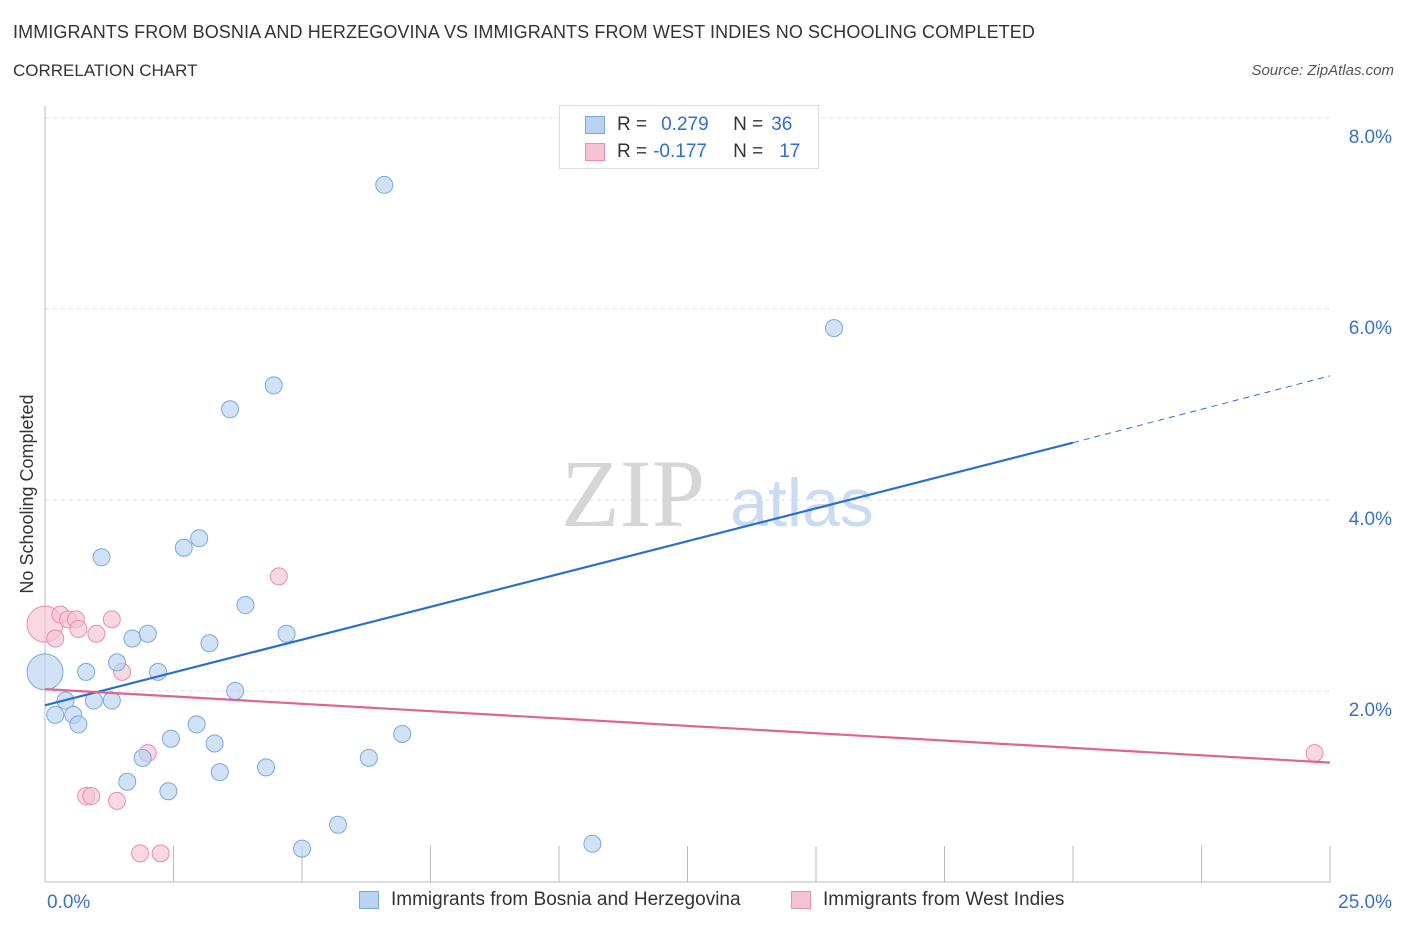 This screenshot has height=930, width=1406. What do you see at coordinates (1365, 902) in the screenshot?
I see `x-tick-label: 25.0%` at bounding box center [1365, 902].